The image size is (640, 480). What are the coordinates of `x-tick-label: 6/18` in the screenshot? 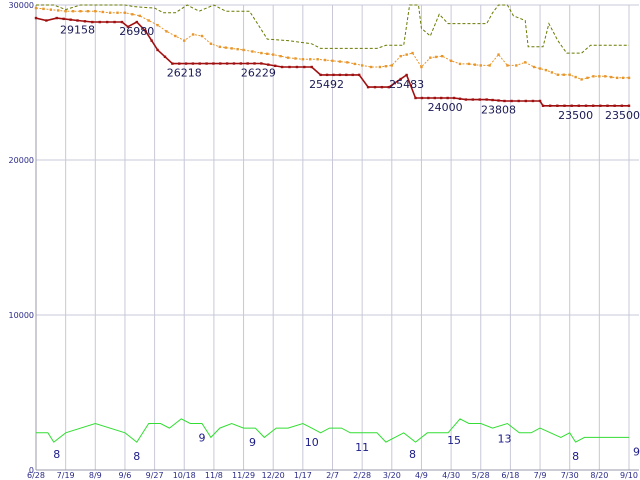 It's located at (510, 475).